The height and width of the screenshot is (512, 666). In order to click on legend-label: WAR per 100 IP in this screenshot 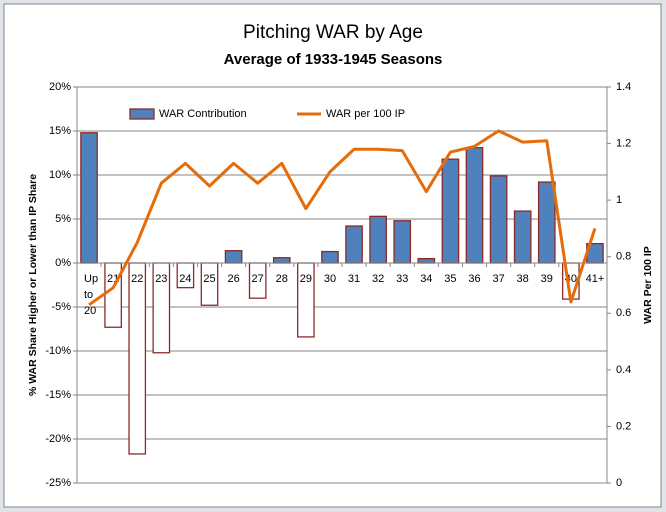, I will do `click(365, 114)`.